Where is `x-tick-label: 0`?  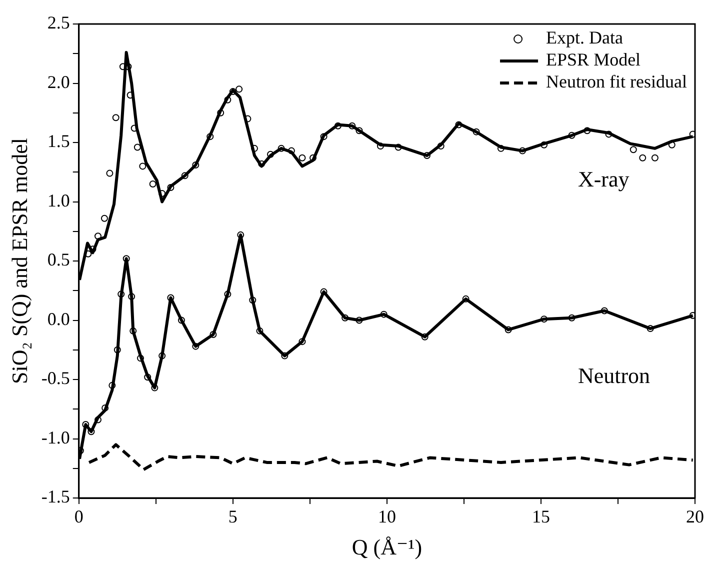 x-tick-label: 0 is located at coordinates (79, 516).